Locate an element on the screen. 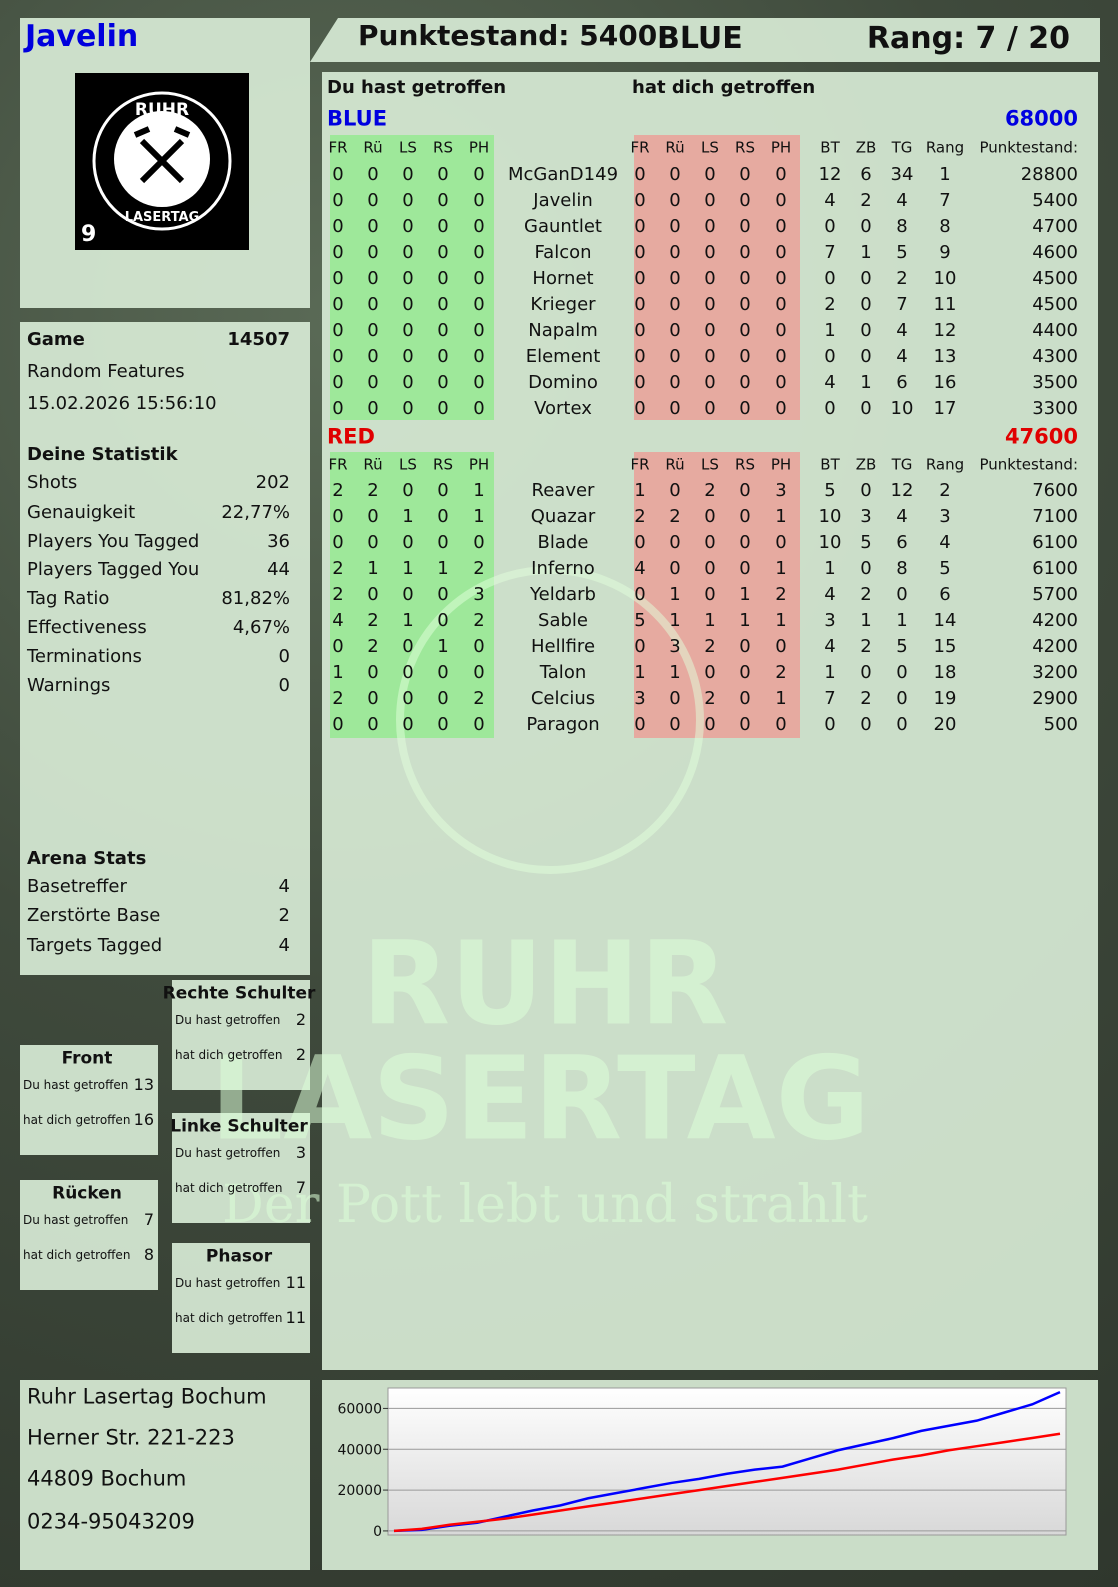  column-header: FR is located at coordinates (640, 464).